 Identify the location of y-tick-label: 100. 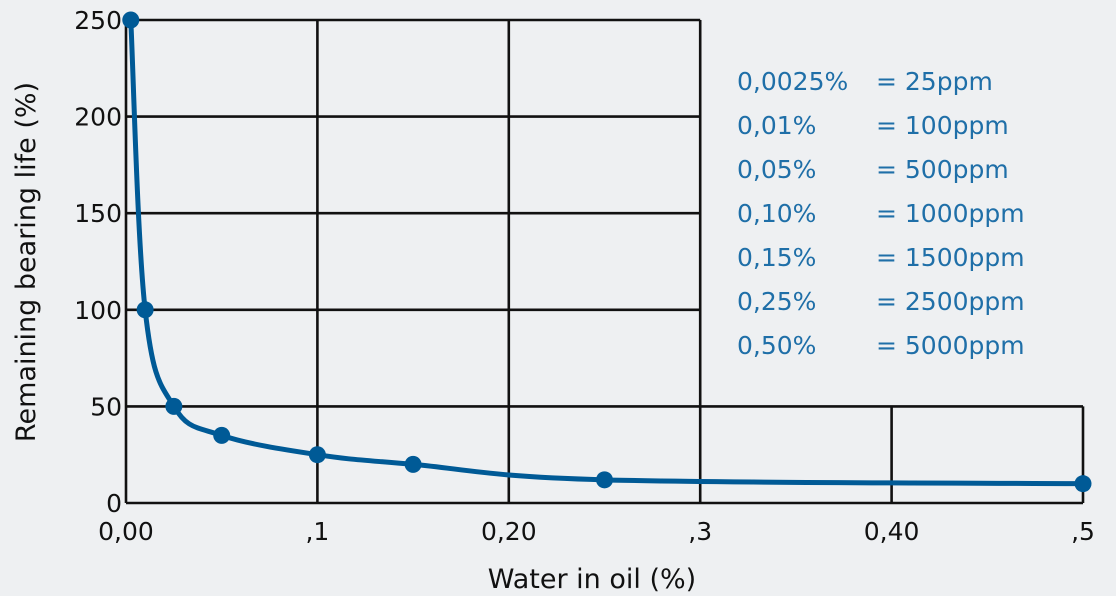
(98, 310).